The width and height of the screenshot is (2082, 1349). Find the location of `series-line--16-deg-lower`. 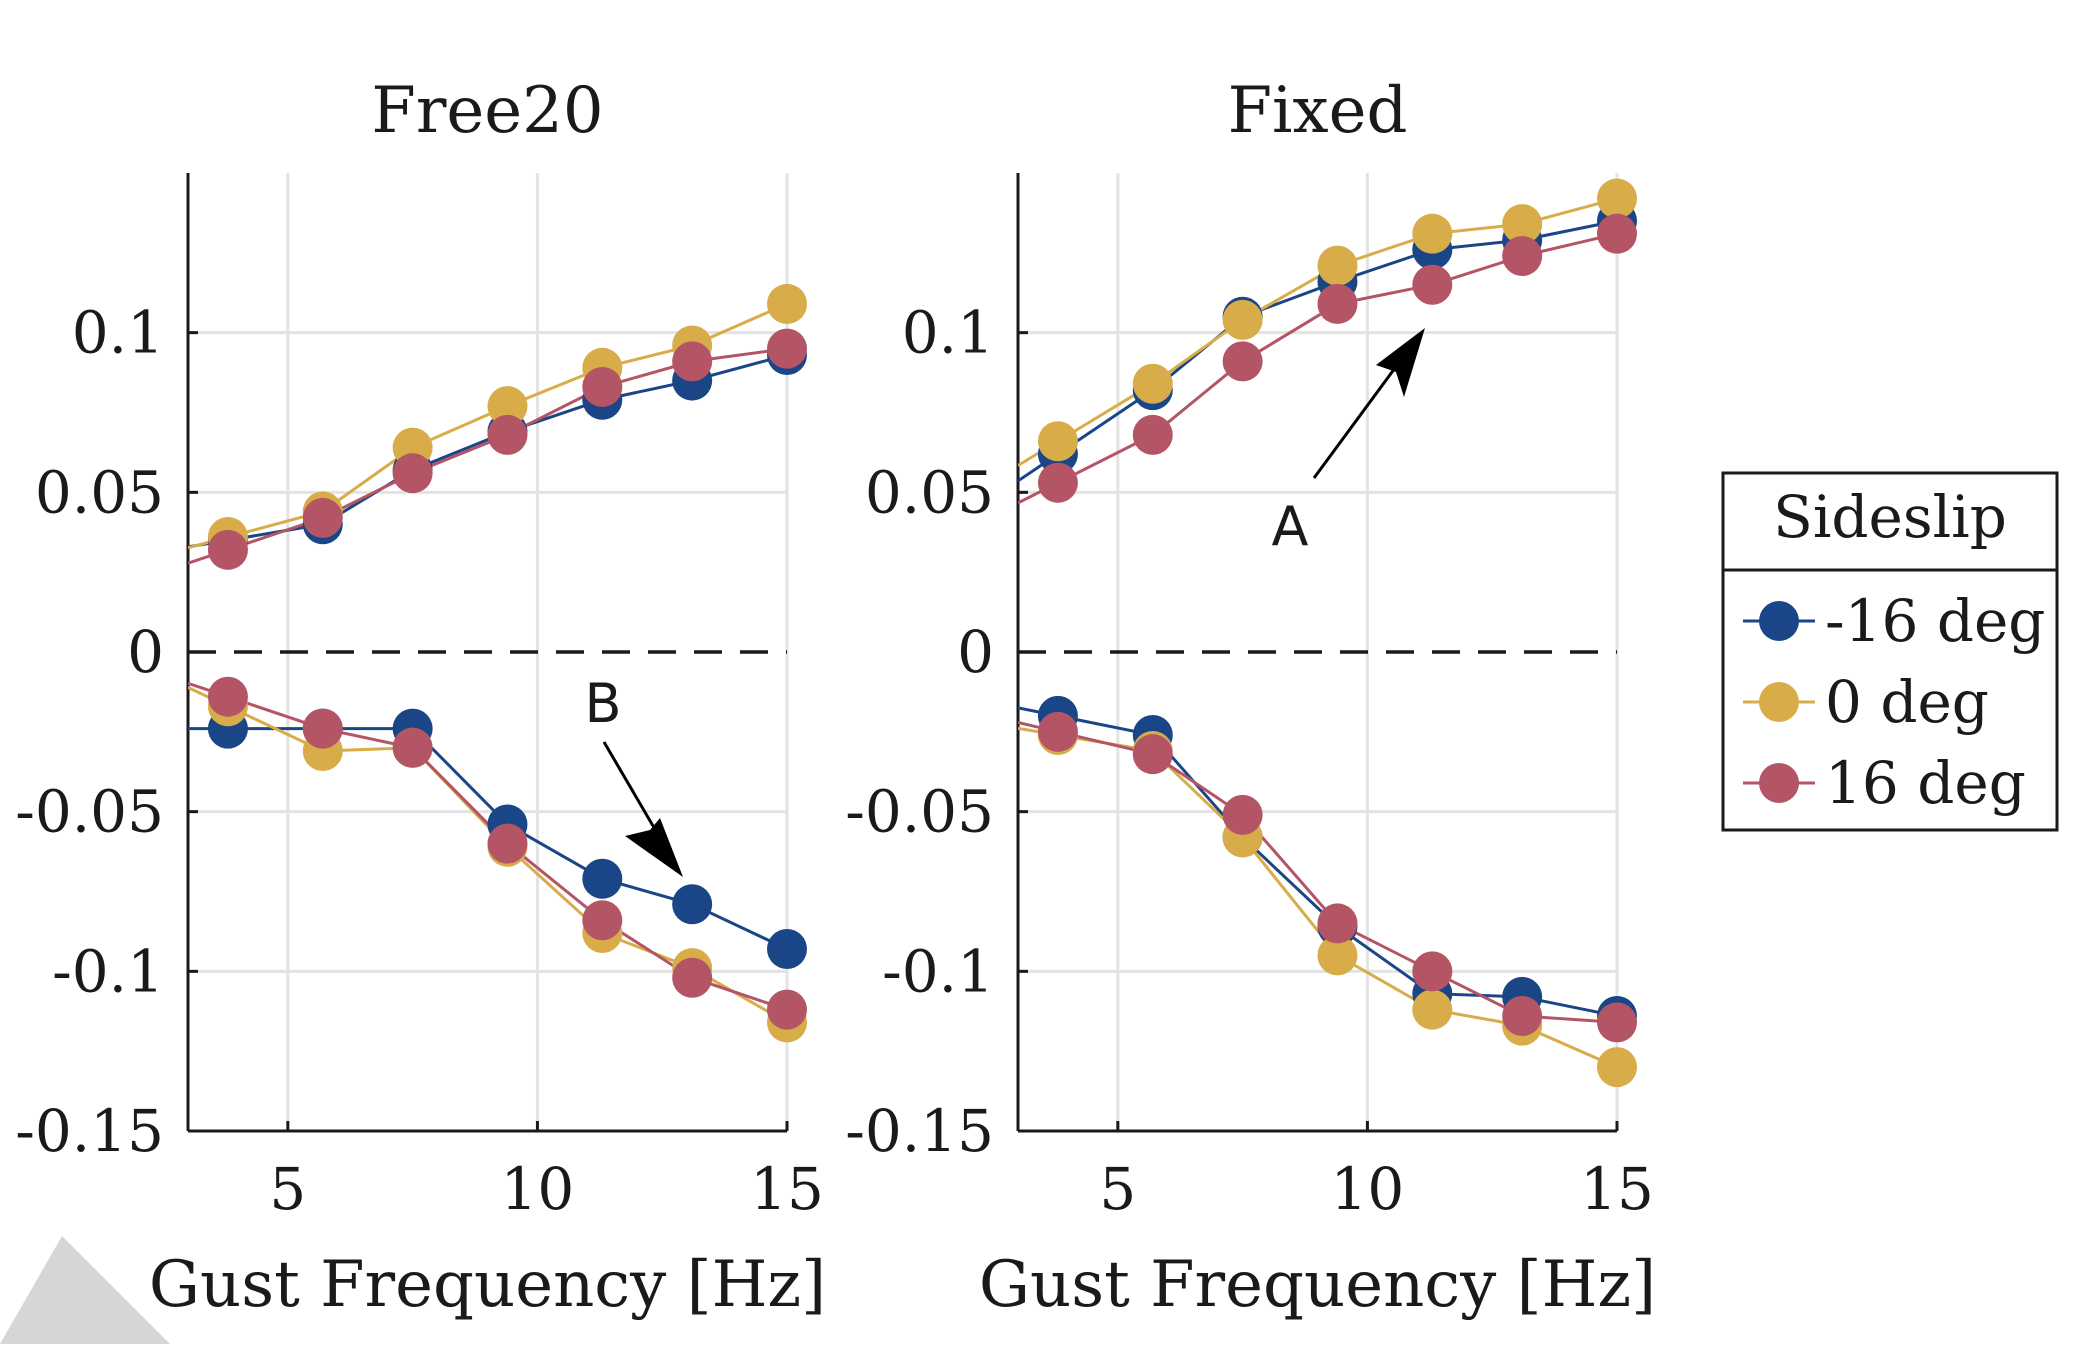

series-line--16-deg-lower is located at coordinates (1318, 862).